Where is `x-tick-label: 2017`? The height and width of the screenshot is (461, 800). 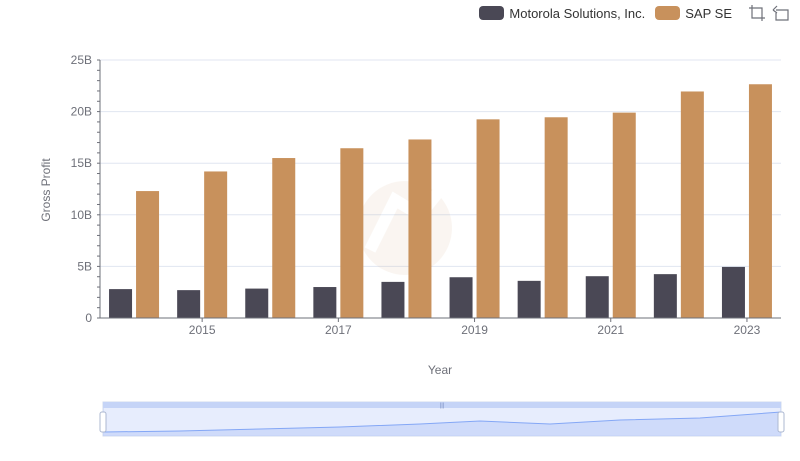 x-tick-label: 2017 is located at coordinates (338, 330).